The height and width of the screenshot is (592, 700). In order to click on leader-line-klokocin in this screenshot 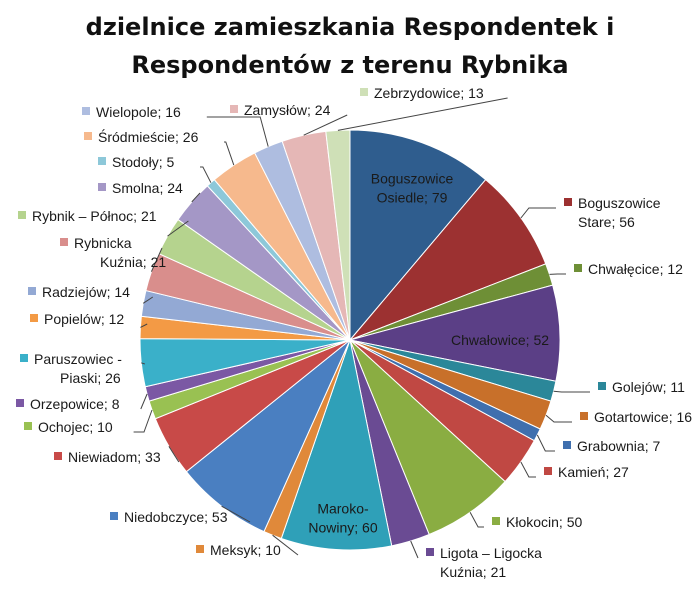, I will do `click(476, 520)`.